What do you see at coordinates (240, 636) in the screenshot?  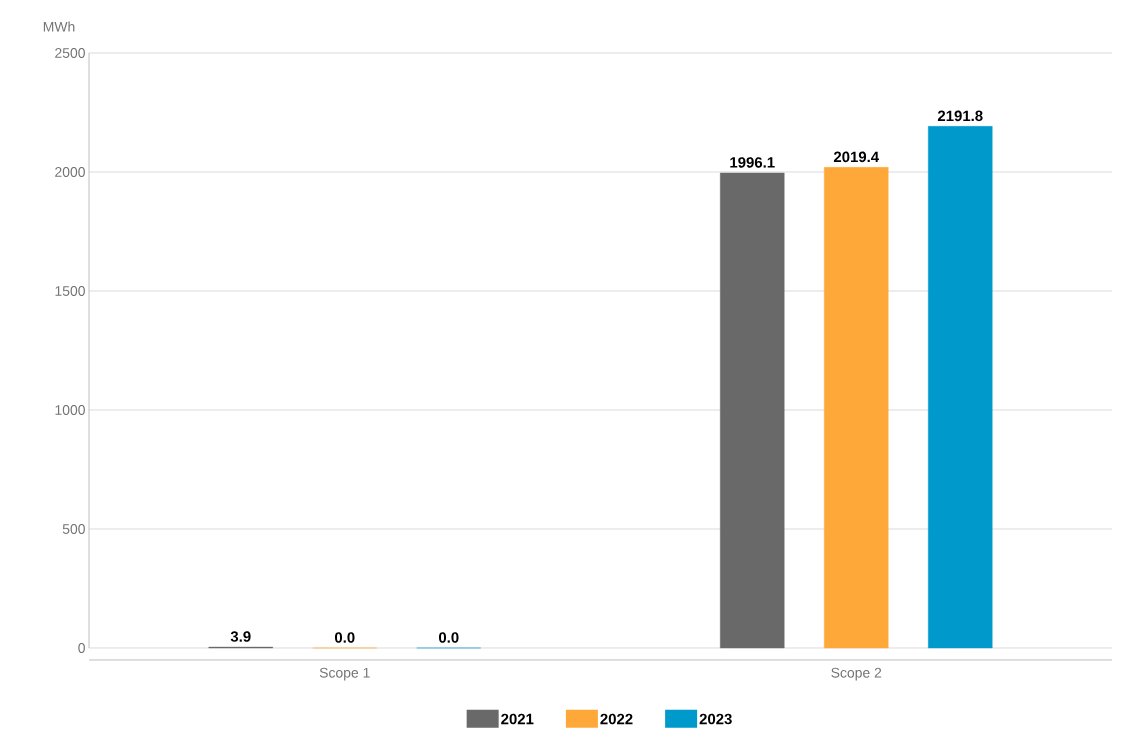 I see `data-label: 3.9` at bounding box center [240, 636].